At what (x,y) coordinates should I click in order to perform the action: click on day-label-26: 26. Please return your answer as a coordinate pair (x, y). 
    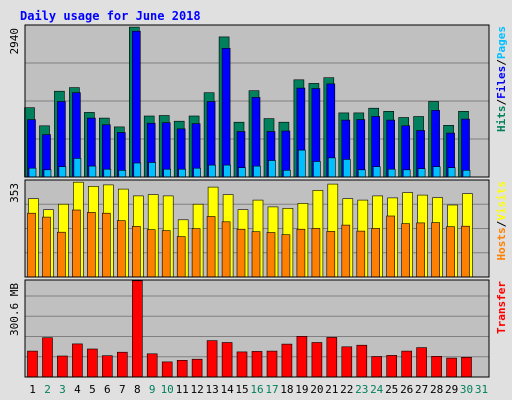
    Looking at the image, I should click on (406, 389).